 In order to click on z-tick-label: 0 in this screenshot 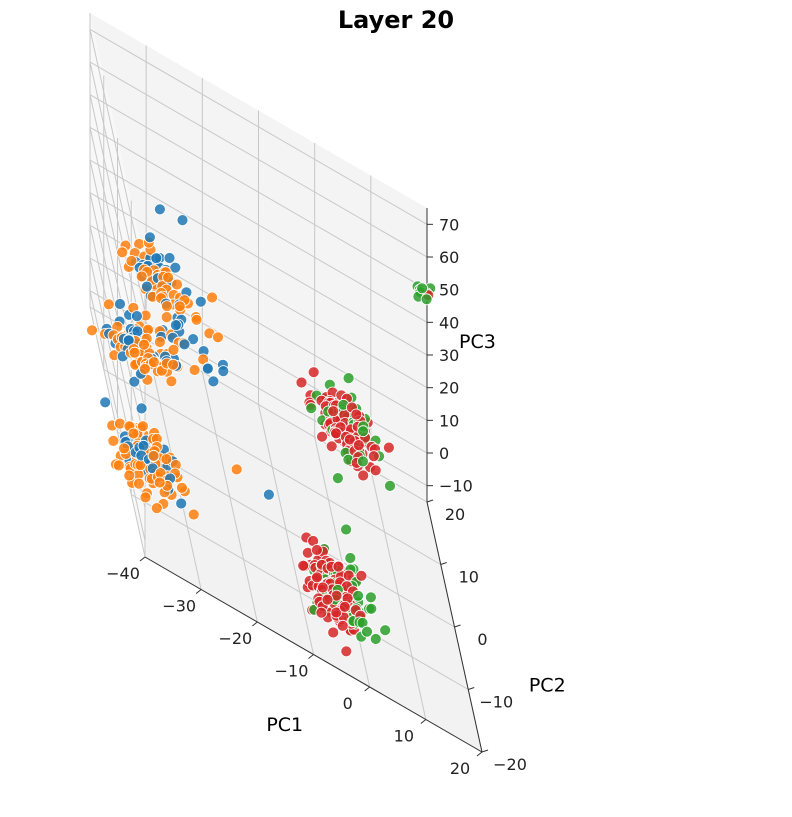, I will do `click(444, 453)`.